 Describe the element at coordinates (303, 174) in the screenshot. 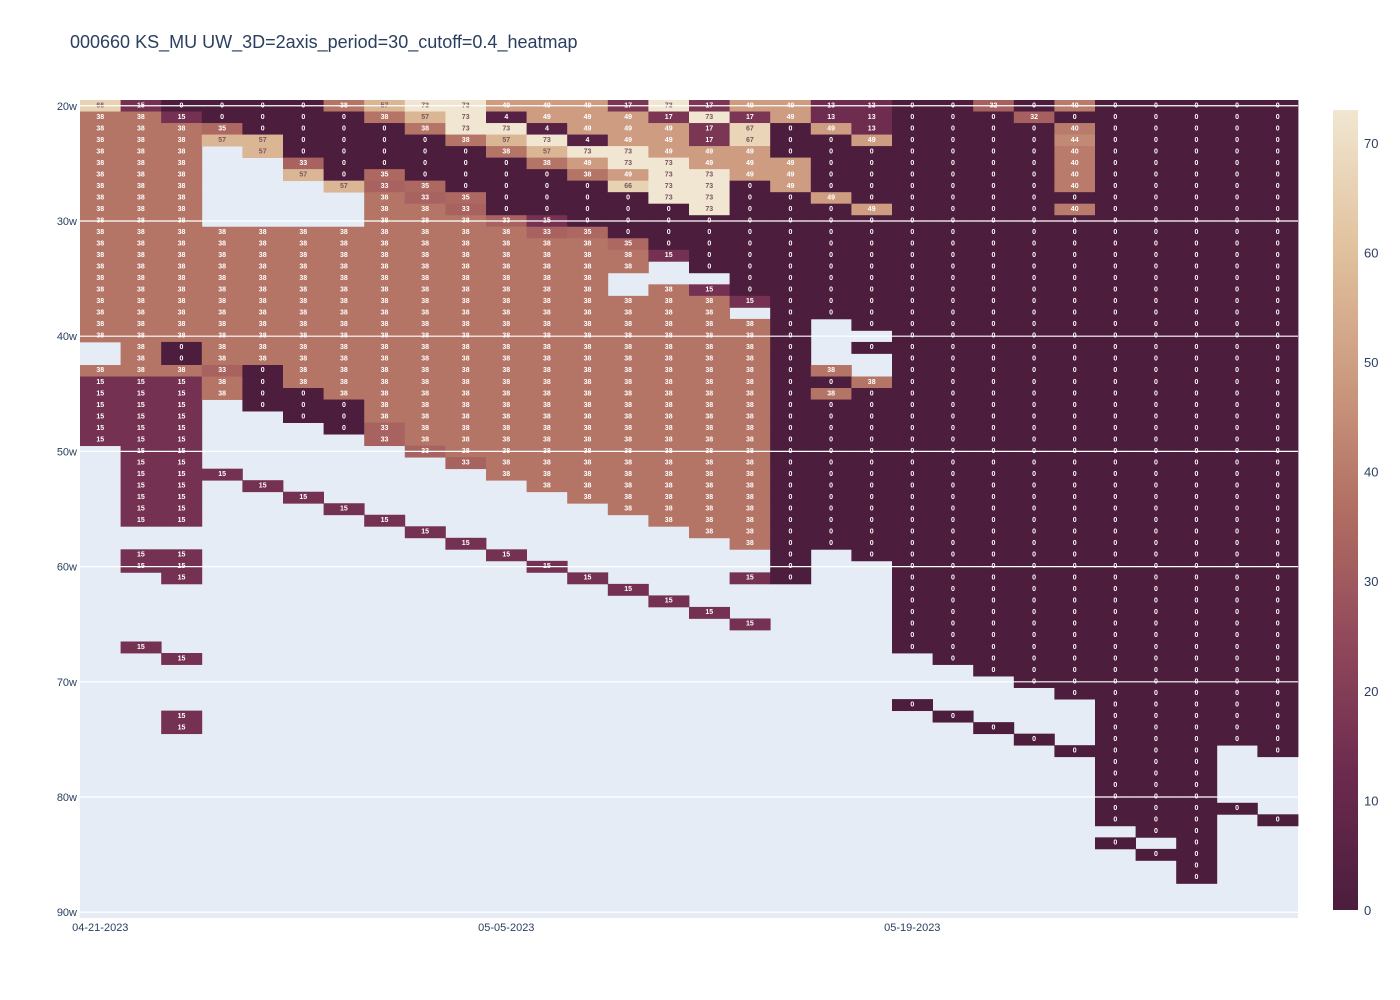

I see `cell-label: 57` at that location.